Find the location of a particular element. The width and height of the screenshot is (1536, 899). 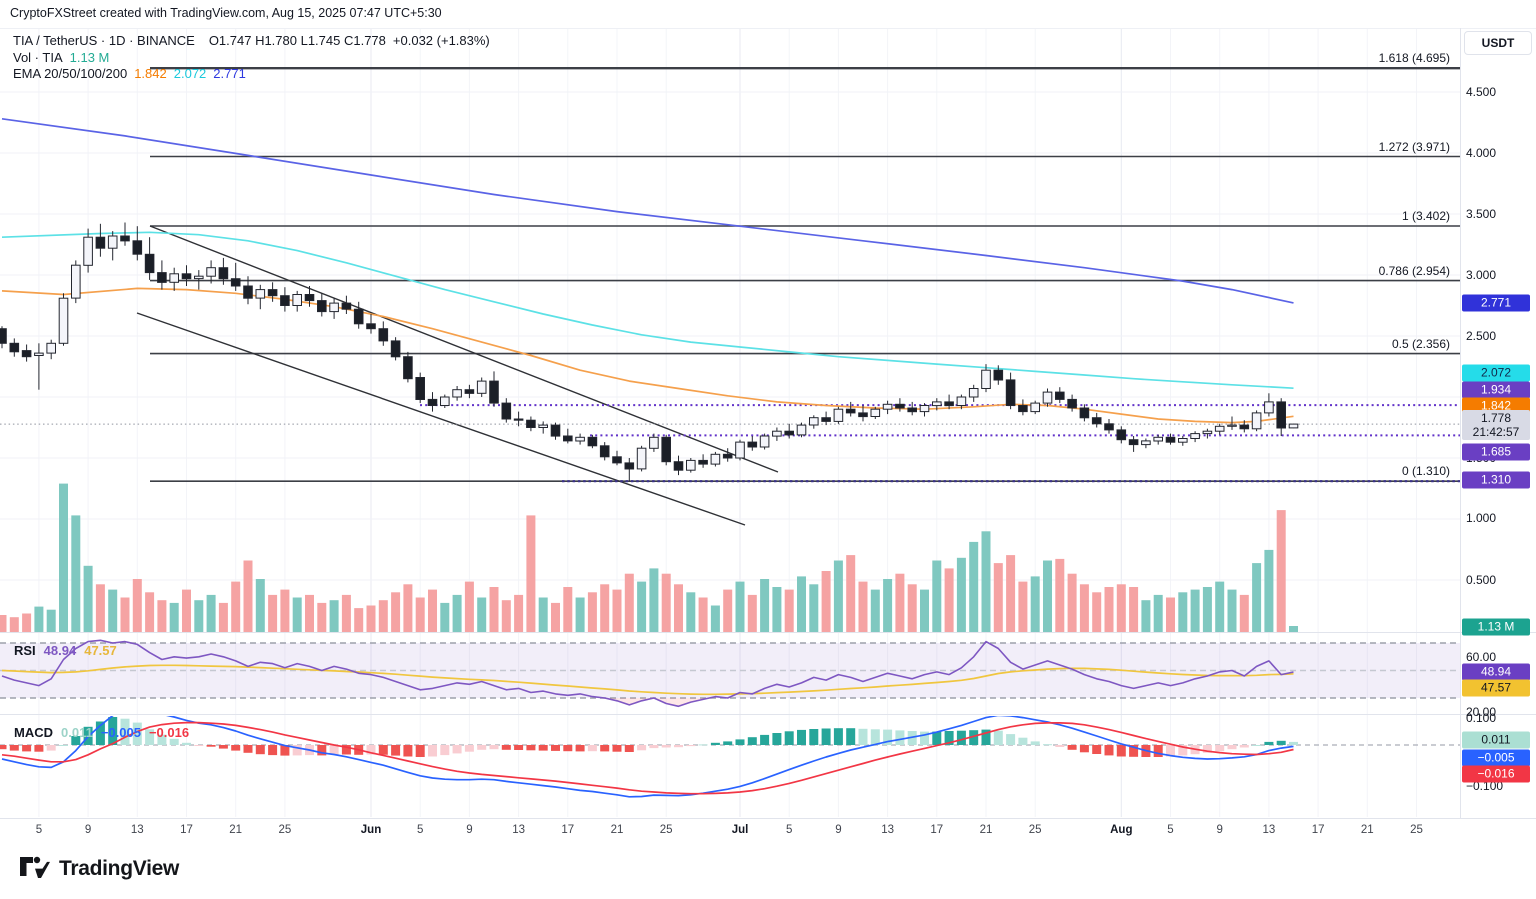

badge-volume: 1.13 M is located at coordinates (1496, 627).